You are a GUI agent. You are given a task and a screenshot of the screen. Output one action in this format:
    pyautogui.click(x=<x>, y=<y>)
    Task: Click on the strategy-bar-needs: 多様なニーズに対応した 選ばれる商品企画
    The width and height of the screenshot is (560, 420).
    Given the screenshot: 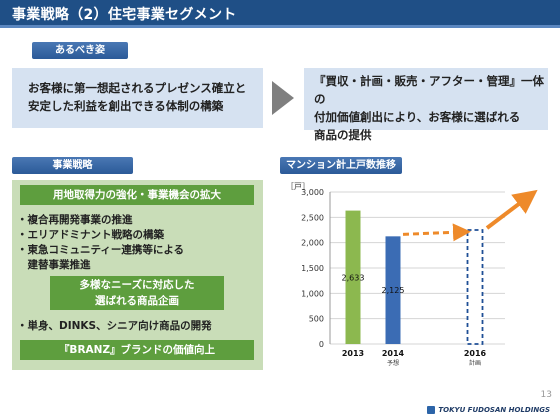 What is the action you would take?
    pyautogui.click(x=137, y=293)
    